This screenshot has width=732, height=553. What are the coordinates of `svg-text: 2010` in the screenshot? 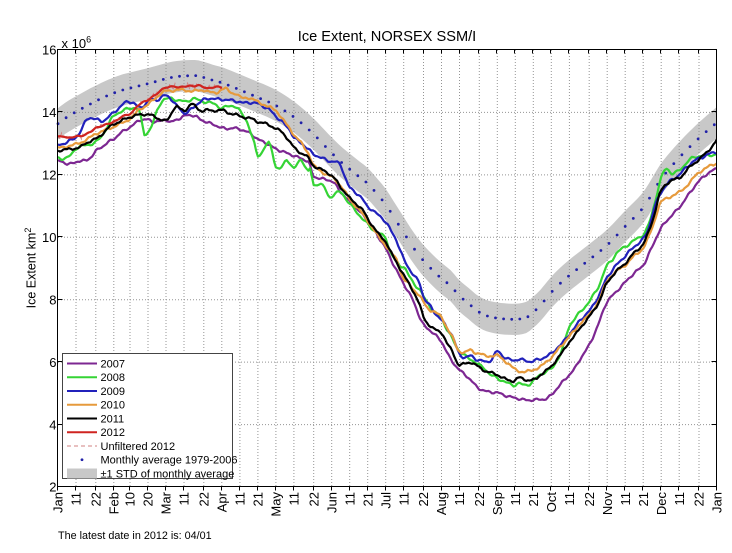 It's located at (113, 406).